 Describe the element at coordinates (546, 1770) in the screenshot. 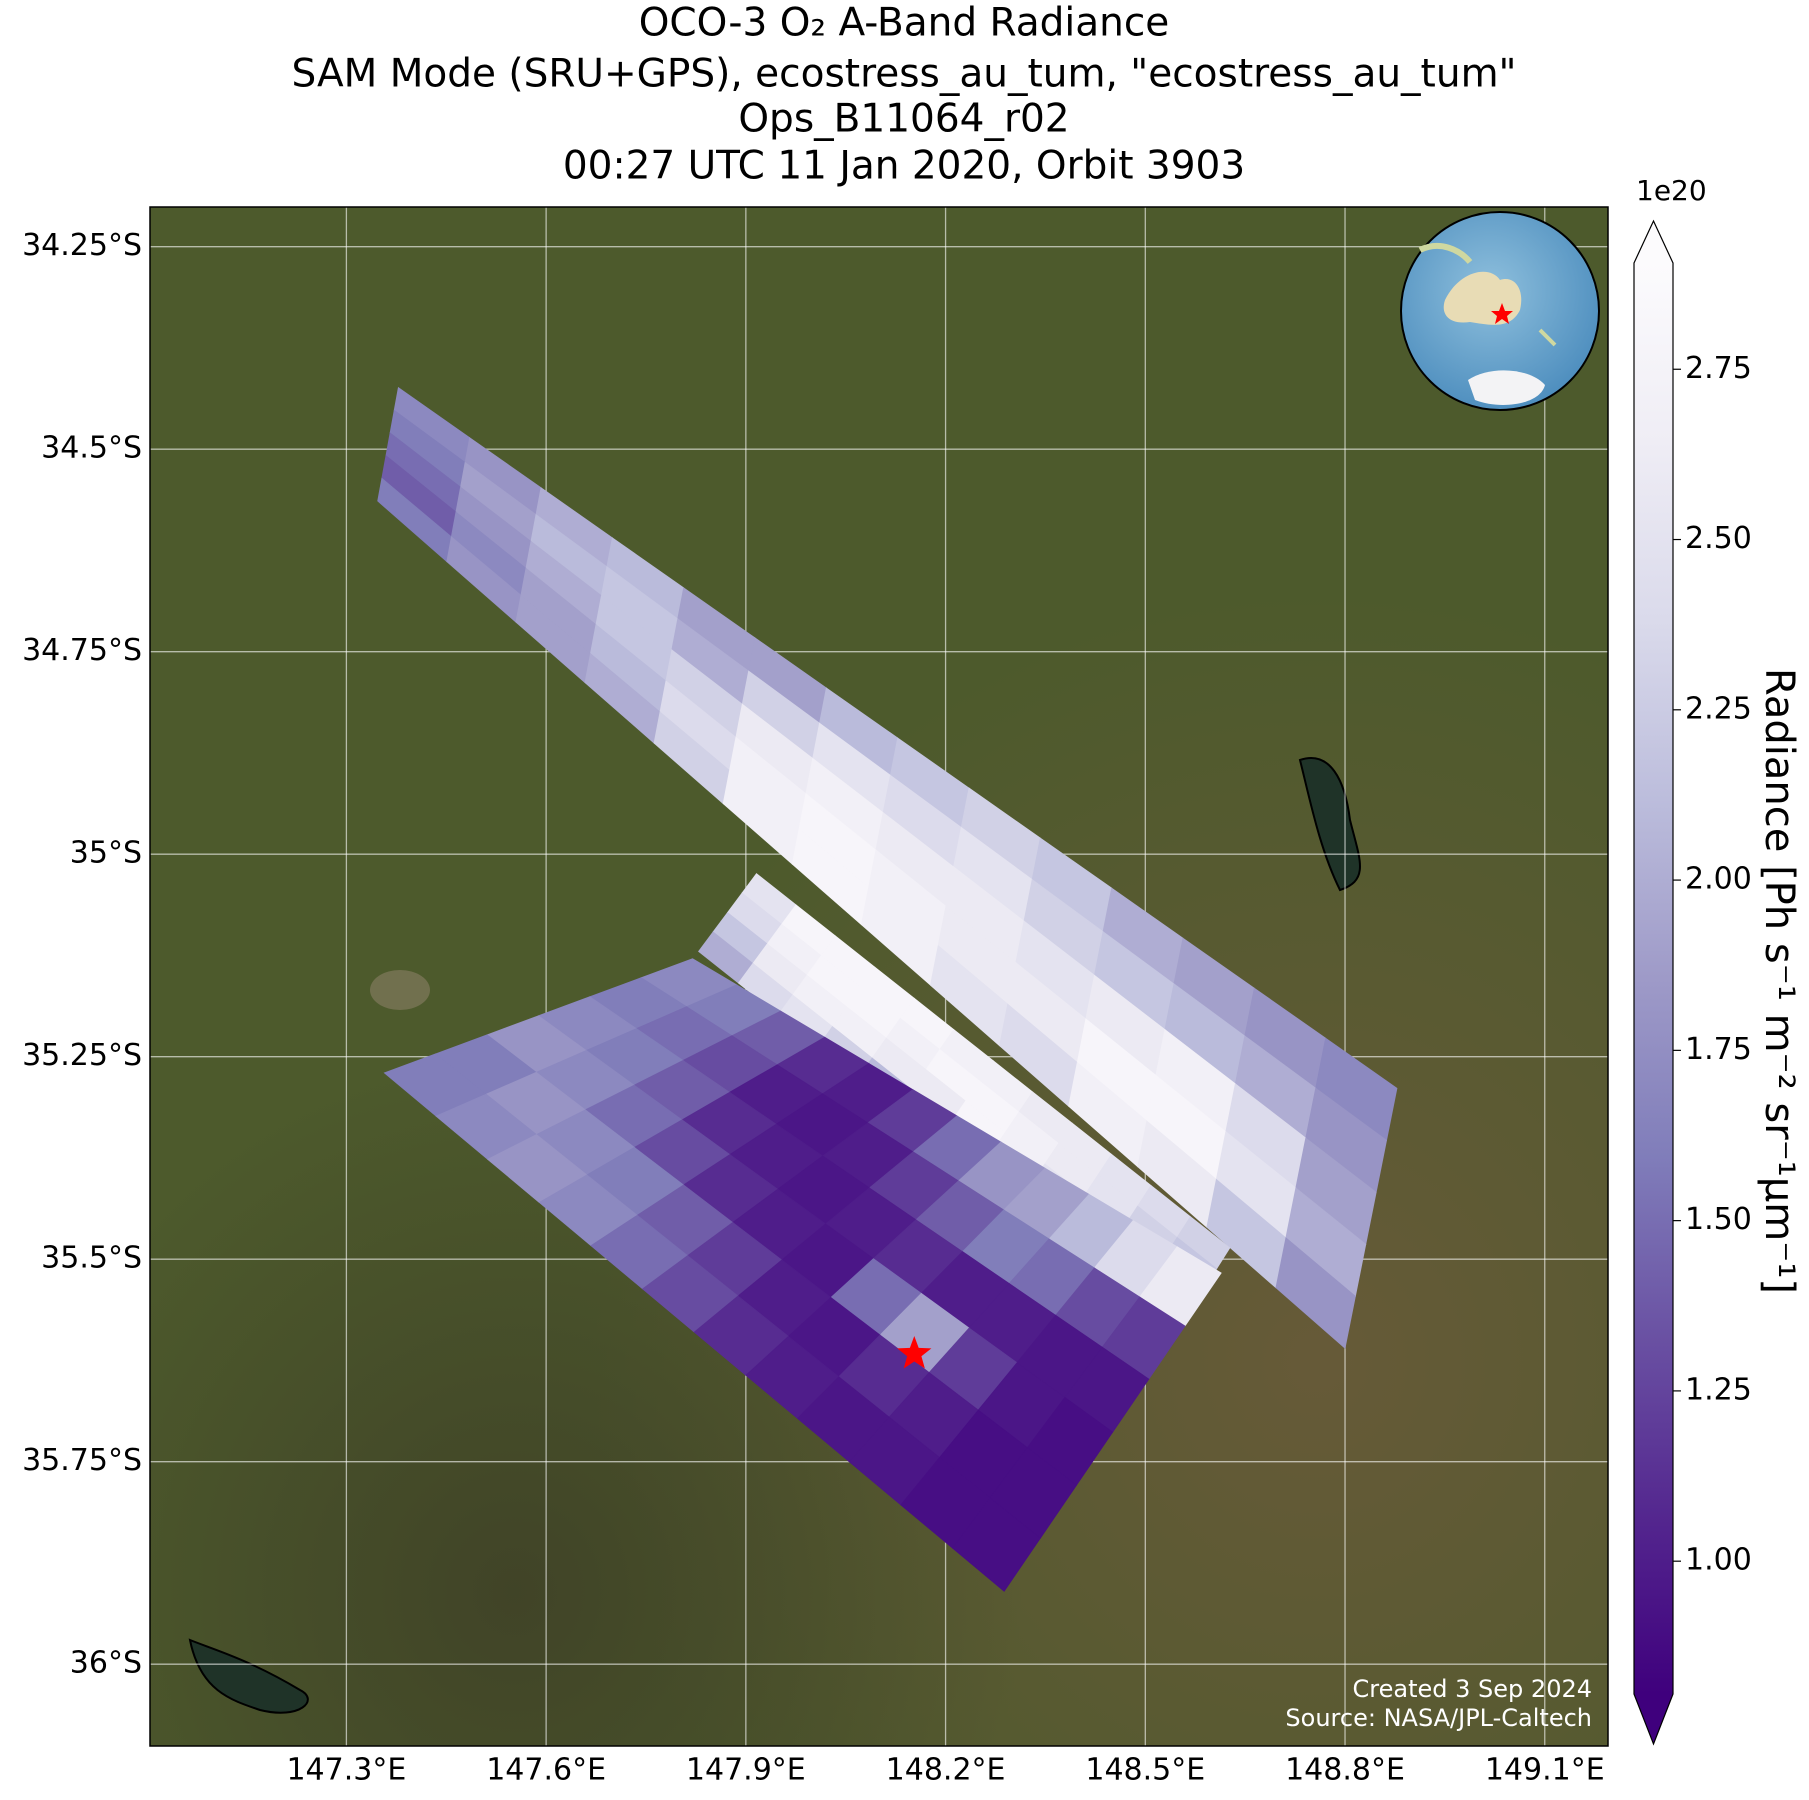

I see `x-tick-label: 147.6°E` at that location.